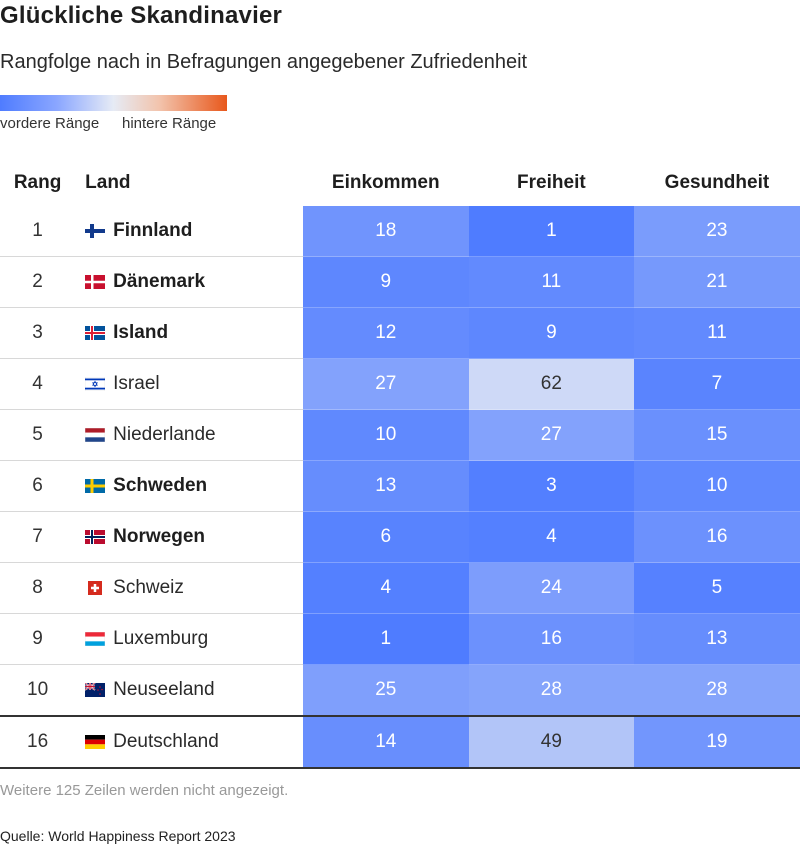 The width and height of the screenshot is (800, 853). I want to click on value-cell-freedom: 62, so click(551, 384).